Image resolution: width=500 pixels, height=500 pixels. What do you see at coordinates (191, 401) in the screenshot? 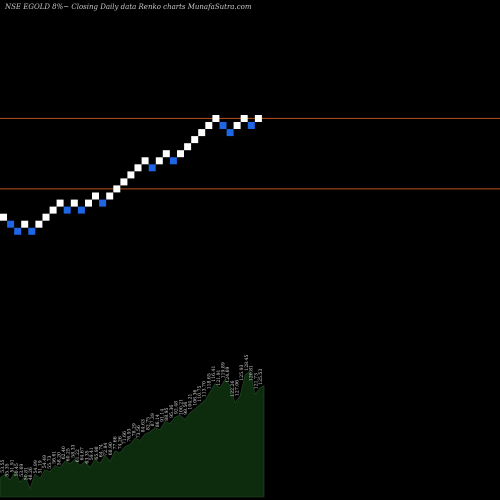
I see `volume-label-40: 104.21` at bounding box center [191, 401].